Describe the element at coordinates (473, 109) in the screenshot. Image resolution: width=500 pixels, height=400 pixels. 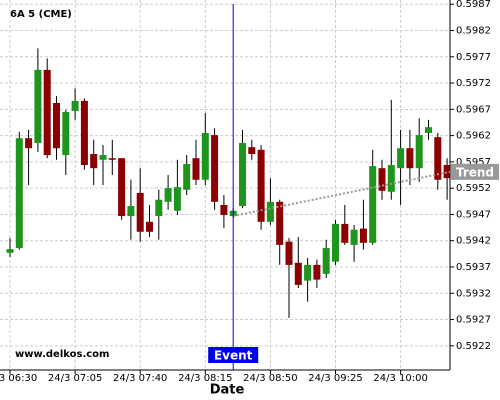
I see `y-tick-label: 0.5967` at that location.